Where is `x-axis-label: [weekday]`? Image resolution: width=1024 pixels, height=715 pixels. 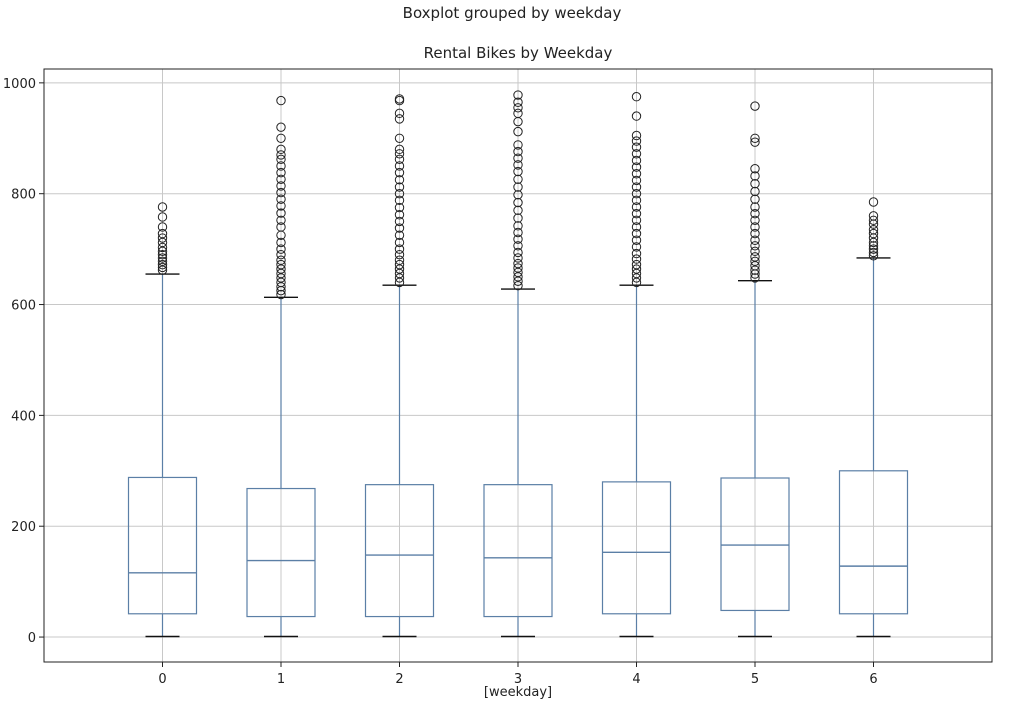 x-axis-label: [weekday] is located at coordinates (518, 692).